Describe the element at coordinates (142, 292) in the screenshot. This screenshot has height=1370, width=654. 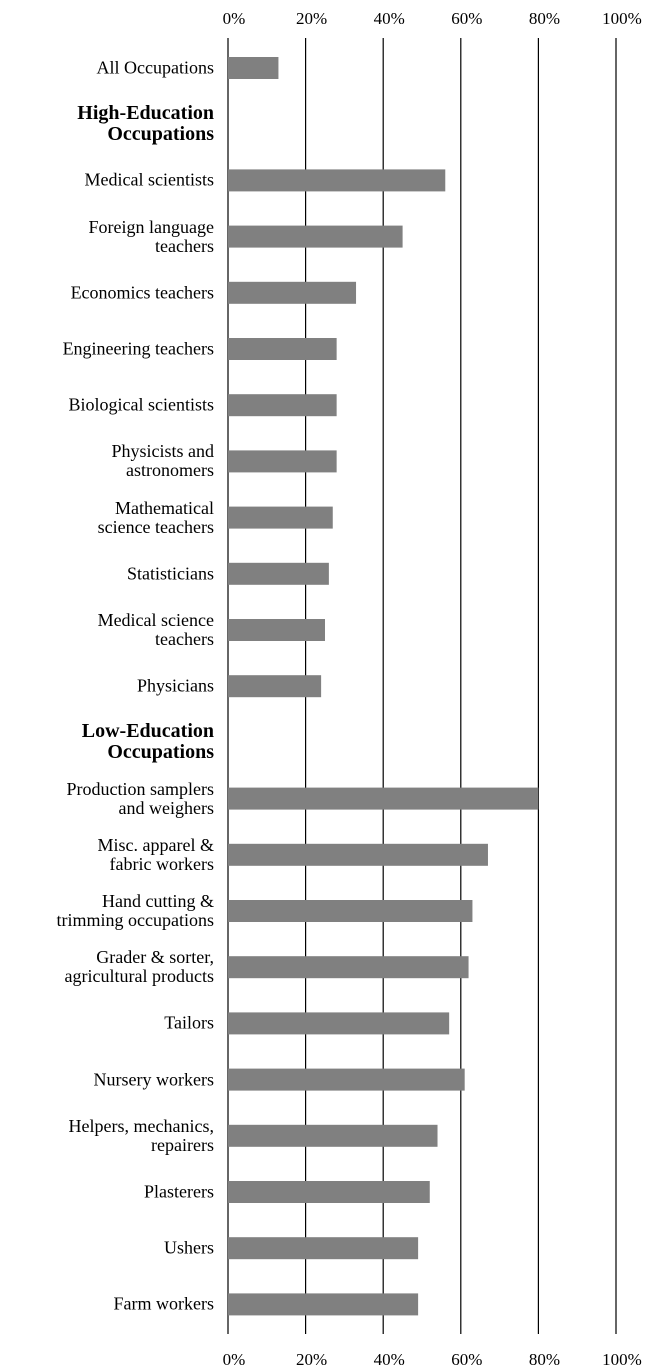
I see `category-label: Economics teachers` at that location.